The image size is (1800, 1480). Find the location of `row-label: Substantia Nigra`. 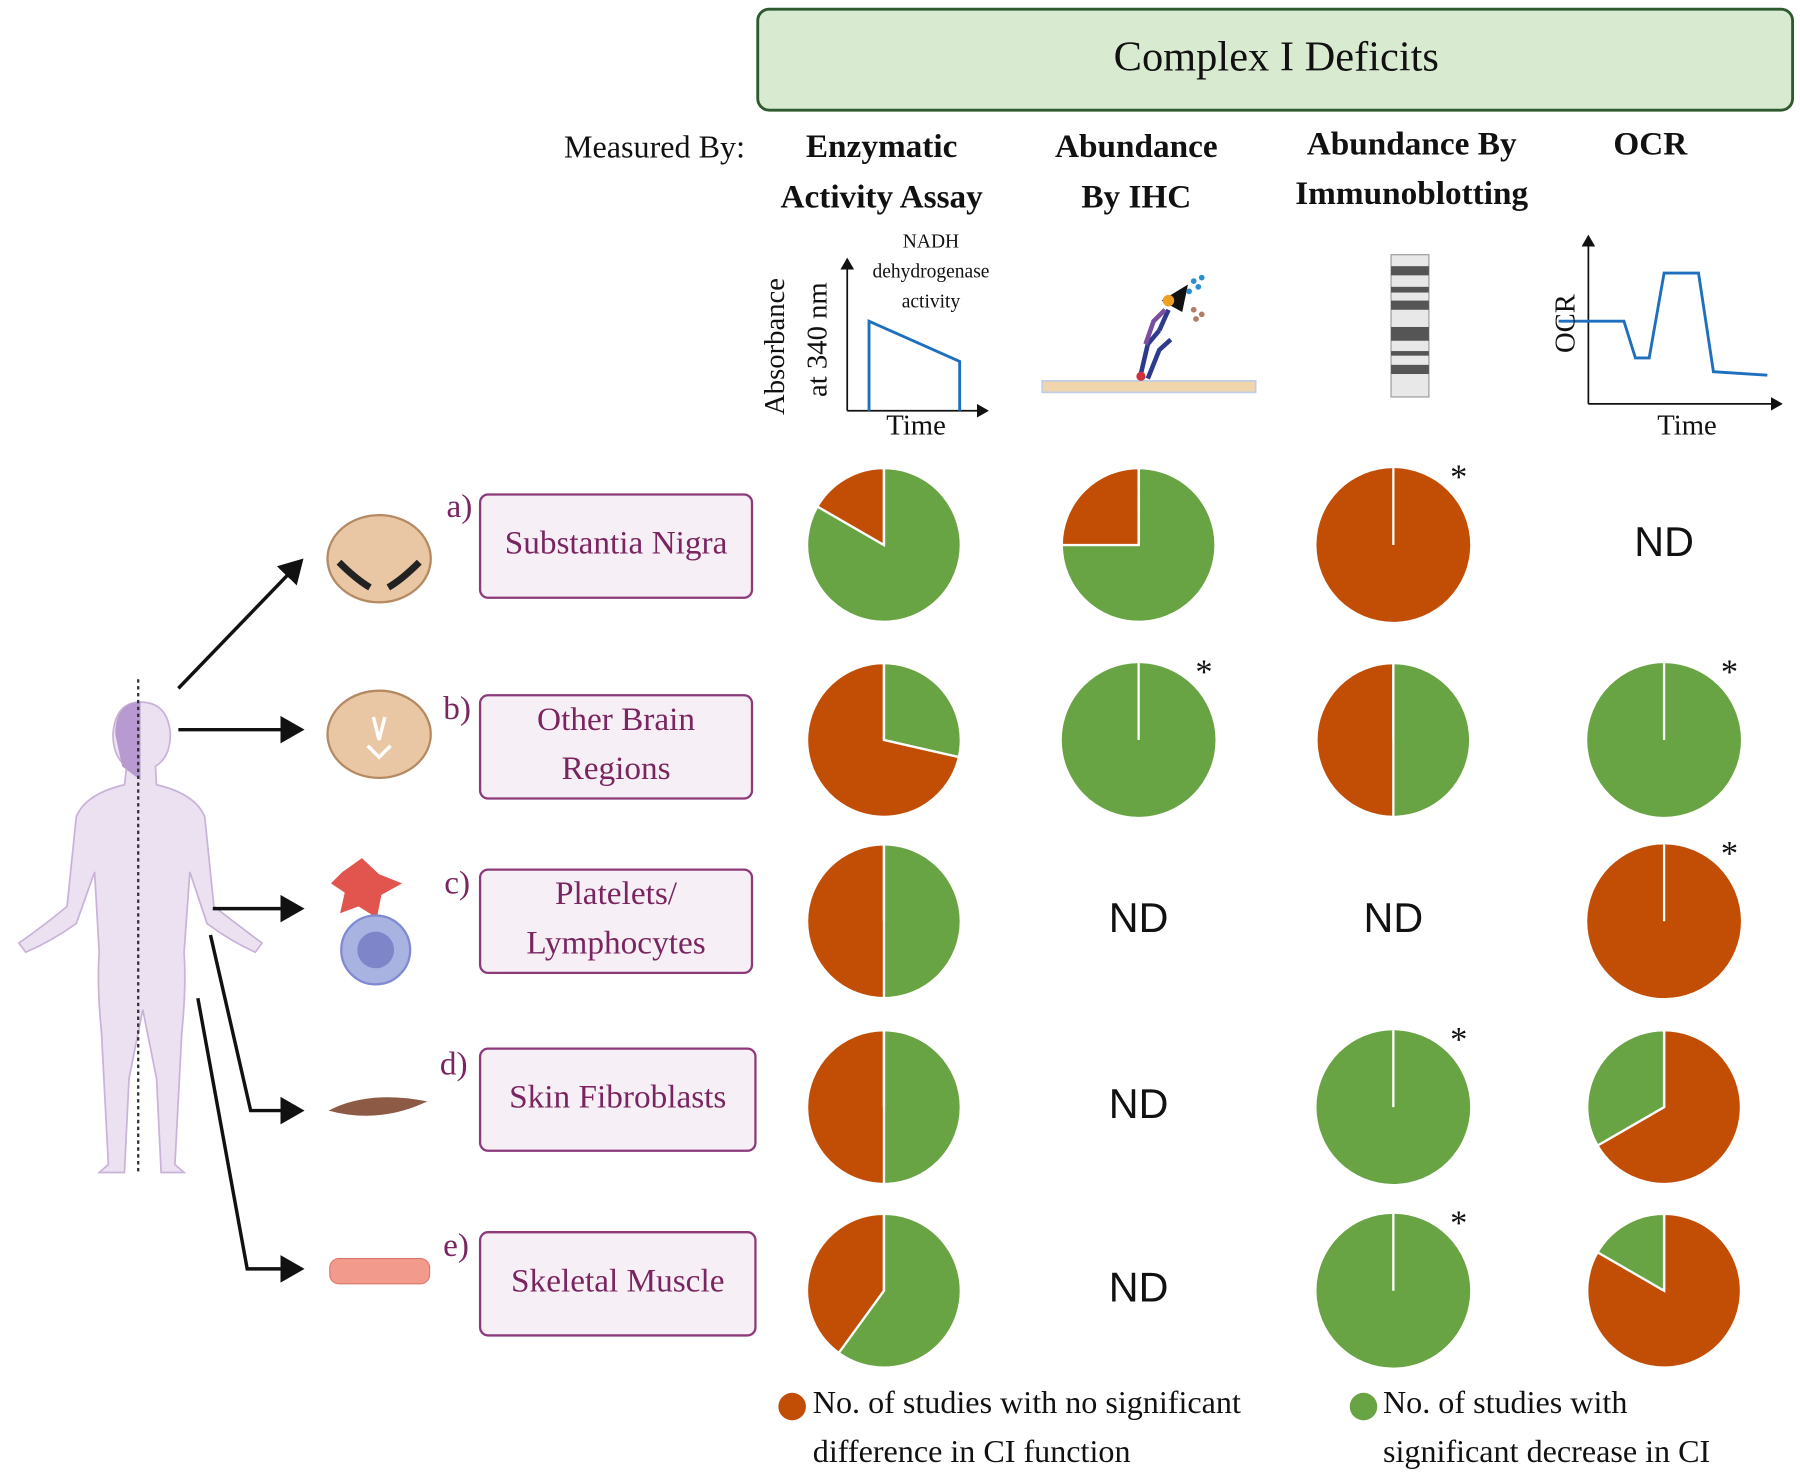

row-label: Substantia Nigra is located at coordinates (616, 543).